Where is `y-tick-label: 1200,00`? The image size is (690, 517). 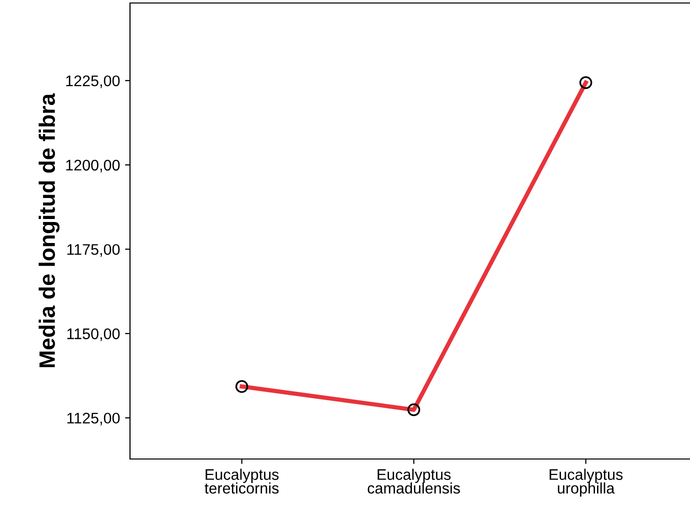
y-tick-label: 1200,00 is located at coordinates (93, 166).